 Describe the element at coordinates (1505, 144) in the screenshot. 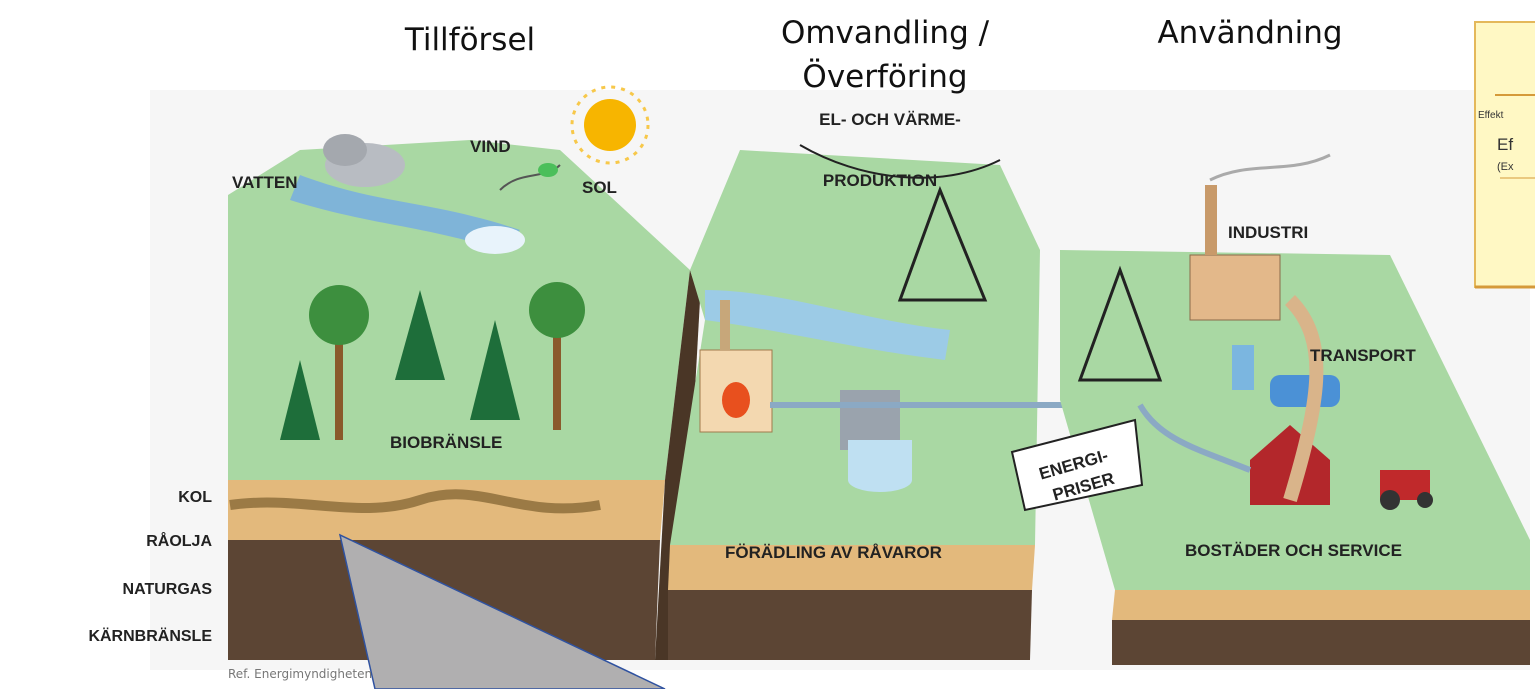

I see `side-box-text: Ef` at that location.